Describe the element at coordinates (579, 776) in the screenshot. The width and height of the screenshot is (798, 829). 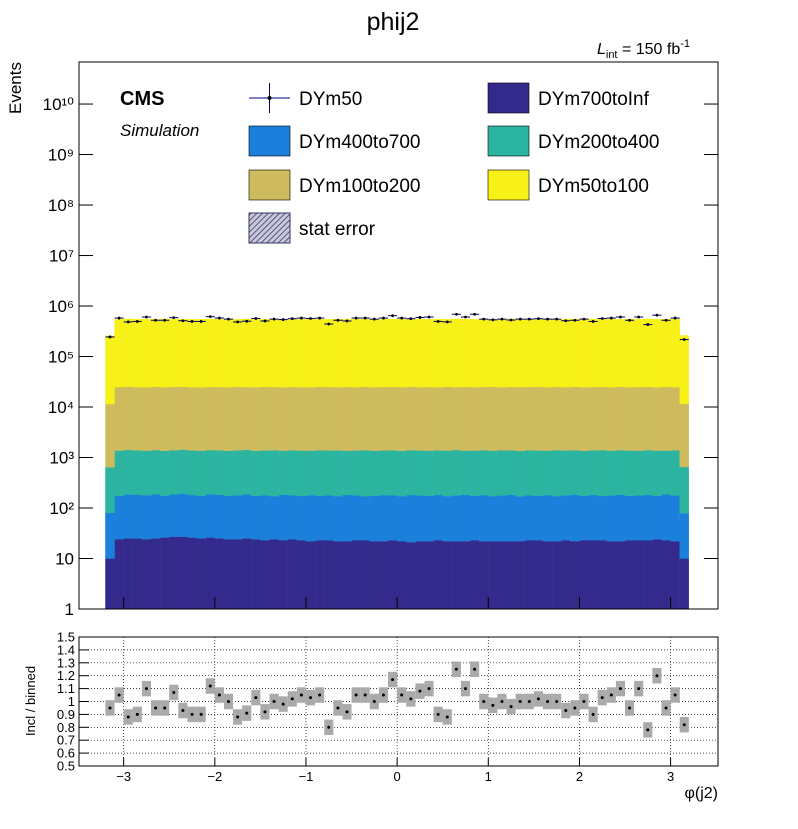
I see `x-tick-label: 2` at that location.